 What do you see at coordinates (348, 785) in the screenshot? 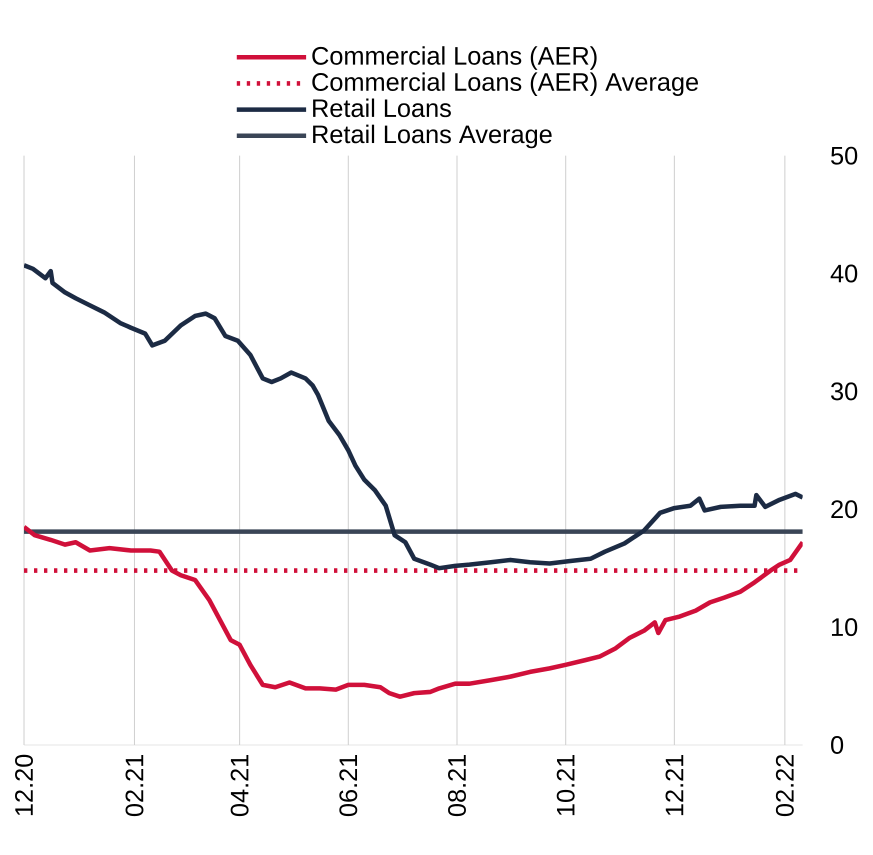
I see `x-tick-label: 06.21` at bounding box center [348, 785].